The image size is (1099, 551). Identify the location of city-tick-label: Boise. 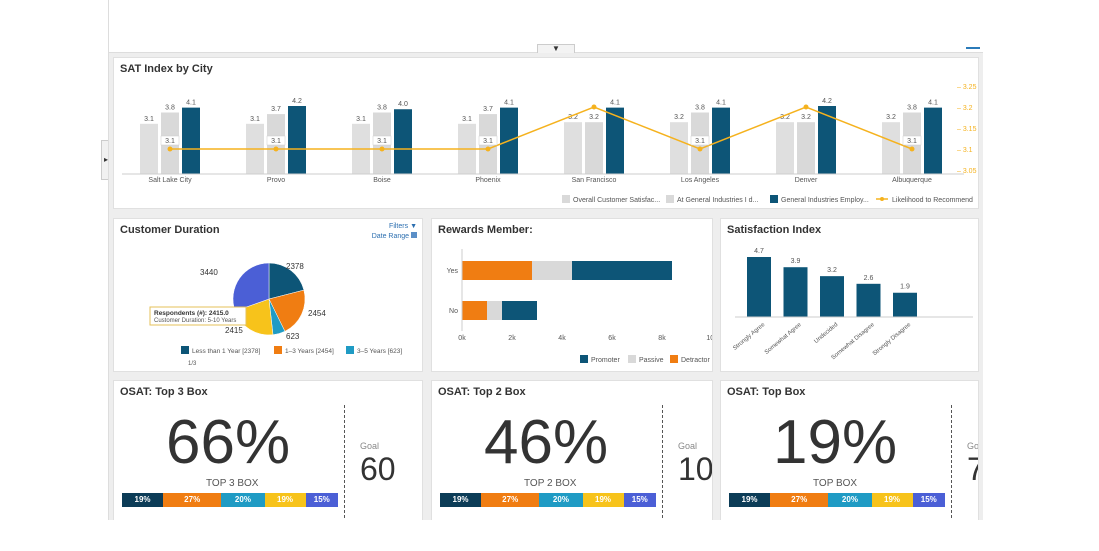
(382, 180).